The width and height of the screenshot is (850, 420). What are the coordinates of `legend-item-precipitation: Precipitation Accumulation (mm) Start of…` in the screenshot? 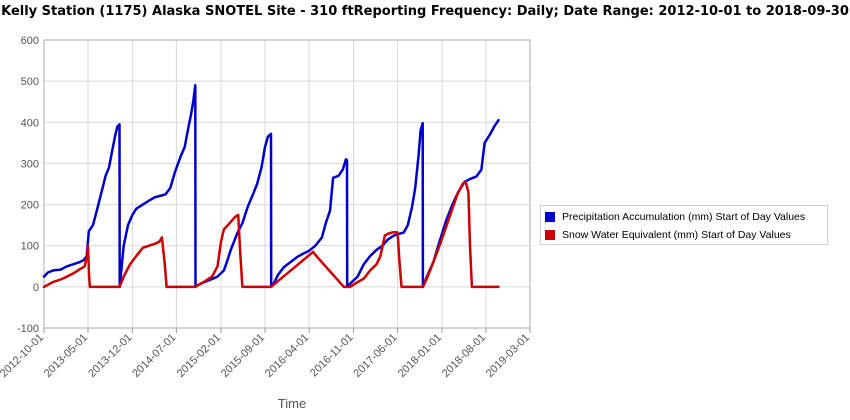 It's located at (684, 217).